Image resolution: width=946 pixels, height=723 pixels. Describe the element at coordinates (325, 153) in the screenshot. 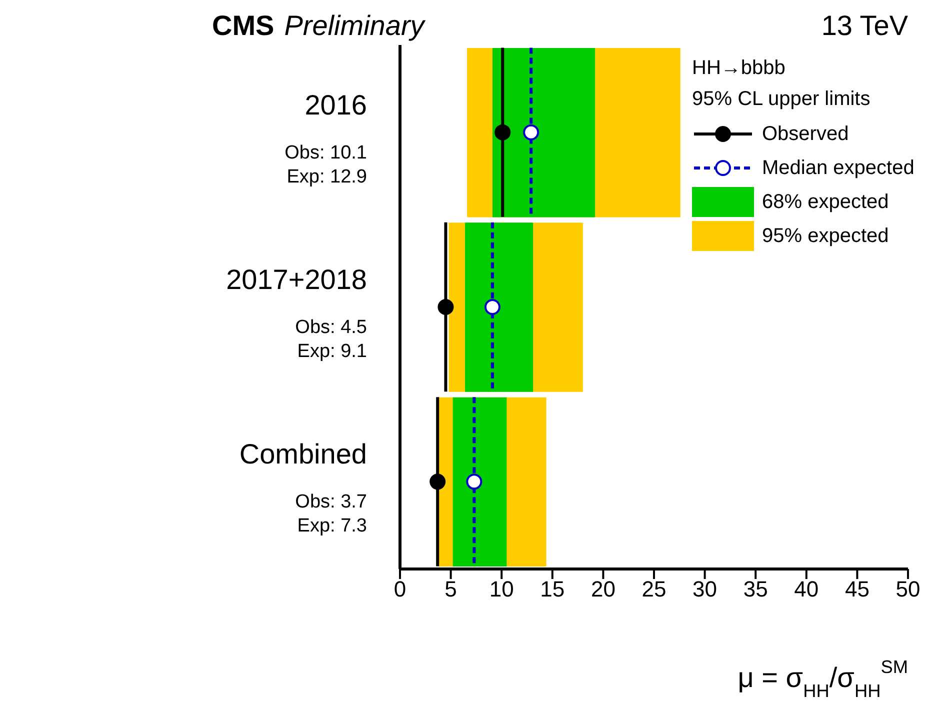

I see `text: Obs: 10.1` at that location.